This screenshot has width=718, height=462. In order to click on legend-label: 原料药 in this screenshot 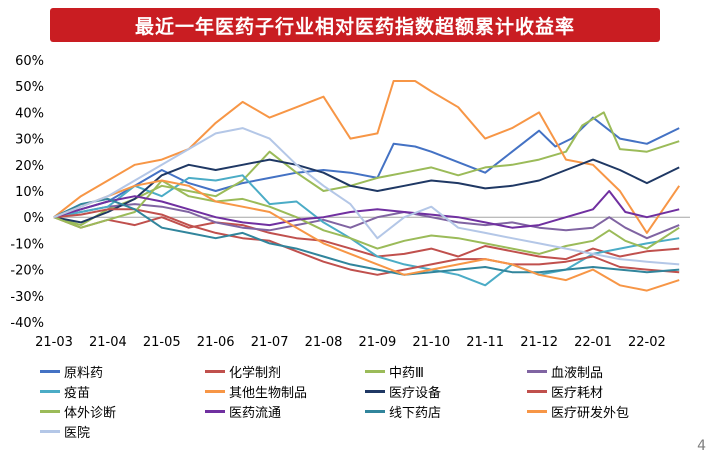, I will do `click(84, 373)`.